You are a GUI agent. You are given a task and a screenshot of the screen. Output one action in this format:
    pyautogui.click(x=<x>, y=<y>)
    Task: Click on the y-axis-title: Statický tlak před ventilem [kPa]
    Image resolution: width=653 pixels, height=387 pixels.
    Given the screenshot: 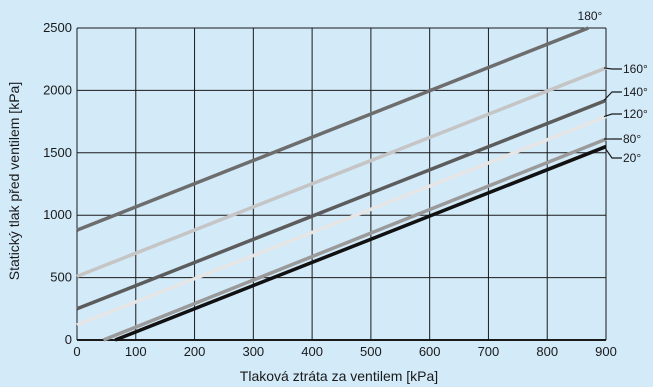 What is the action you would take?
    pyautogui.click(x=14, y=181)
    